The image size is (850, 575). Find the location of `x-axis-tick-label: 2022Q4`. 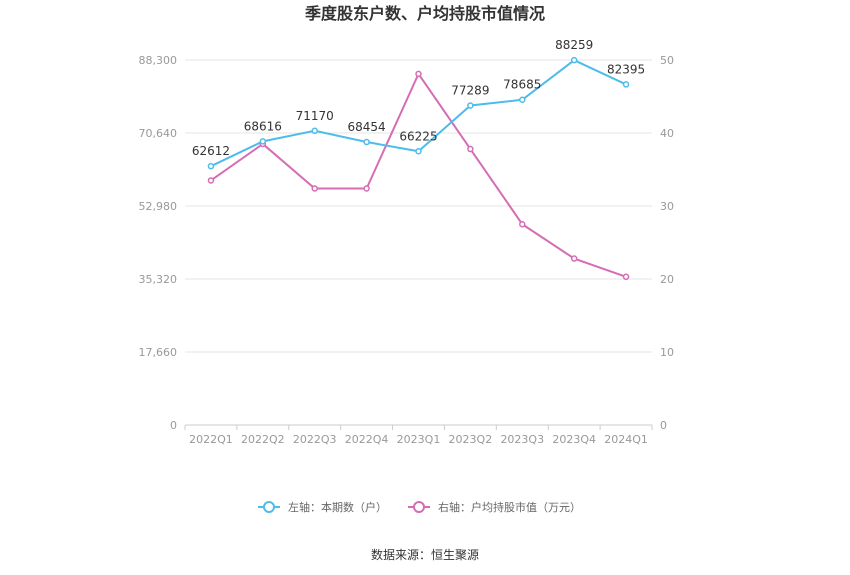

x-axis-tick-label: 2022Q4 is located at coordinates (367, 439).